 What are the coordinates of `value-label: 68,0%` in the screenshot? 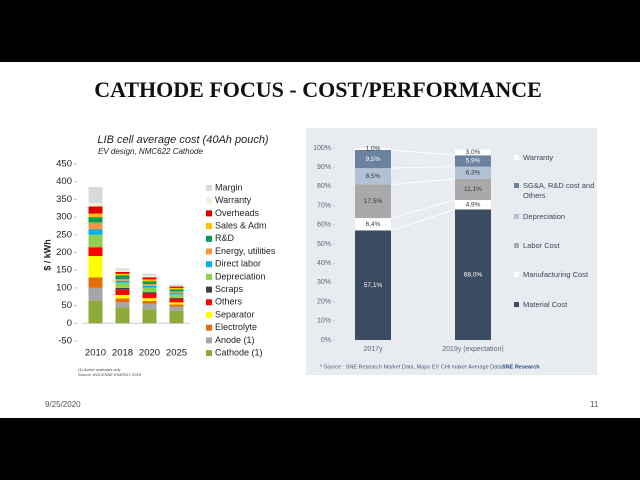 It's located at (473, 274).